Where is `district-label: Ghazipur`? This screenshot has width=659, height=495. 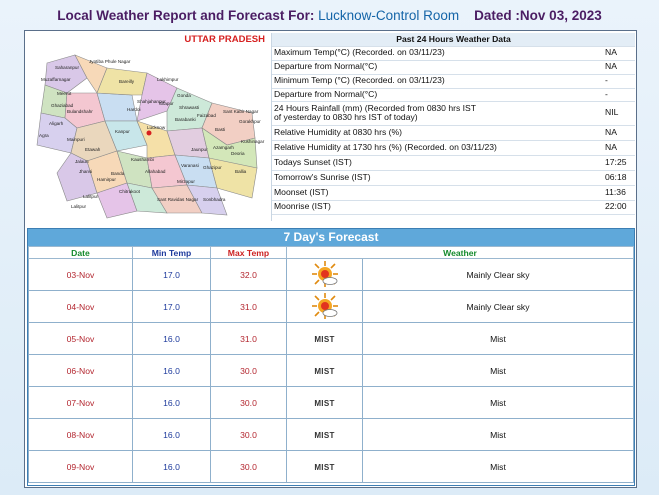
district-label: Ghazipur is located at coordinates (212, 167).